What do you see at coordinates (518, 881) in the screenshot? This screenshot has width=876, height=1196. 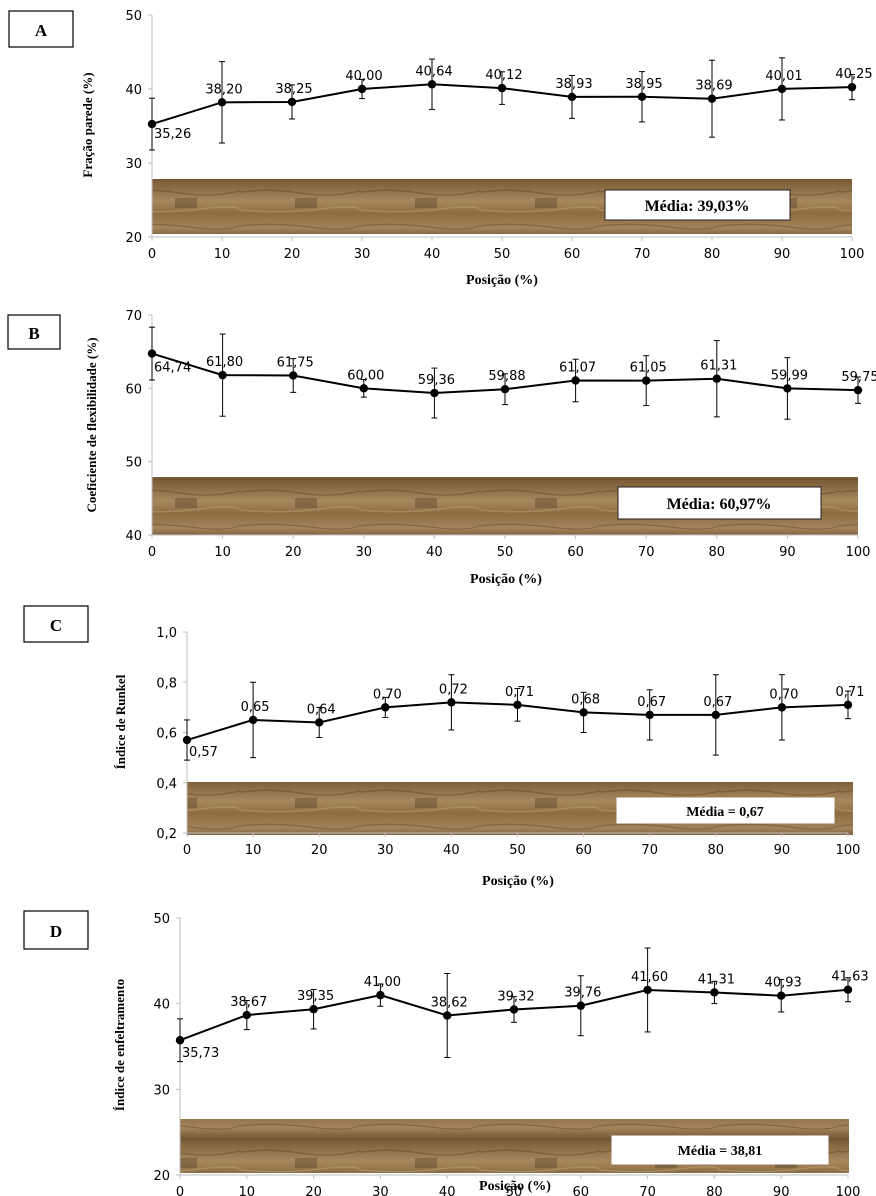 I see `panel-c-xlabel: Posição (%)` at bounding box center [518, 881].